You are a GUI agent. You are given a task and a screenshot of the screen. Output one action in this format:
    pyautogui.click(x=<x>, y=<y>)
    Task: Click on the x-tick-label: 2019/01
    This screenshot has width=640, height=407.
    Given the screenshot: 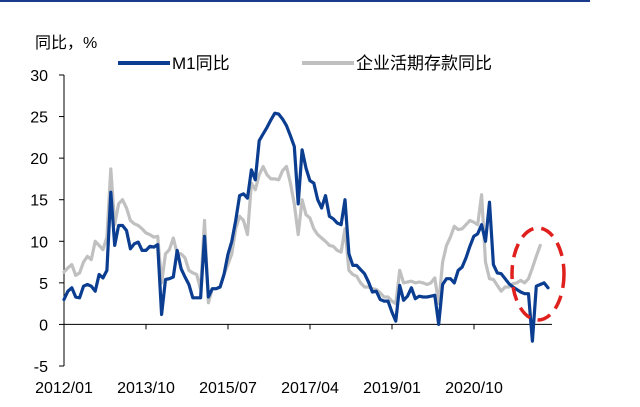 What is the action you would take?
    pyautogui.click(x=392, y=388)
    